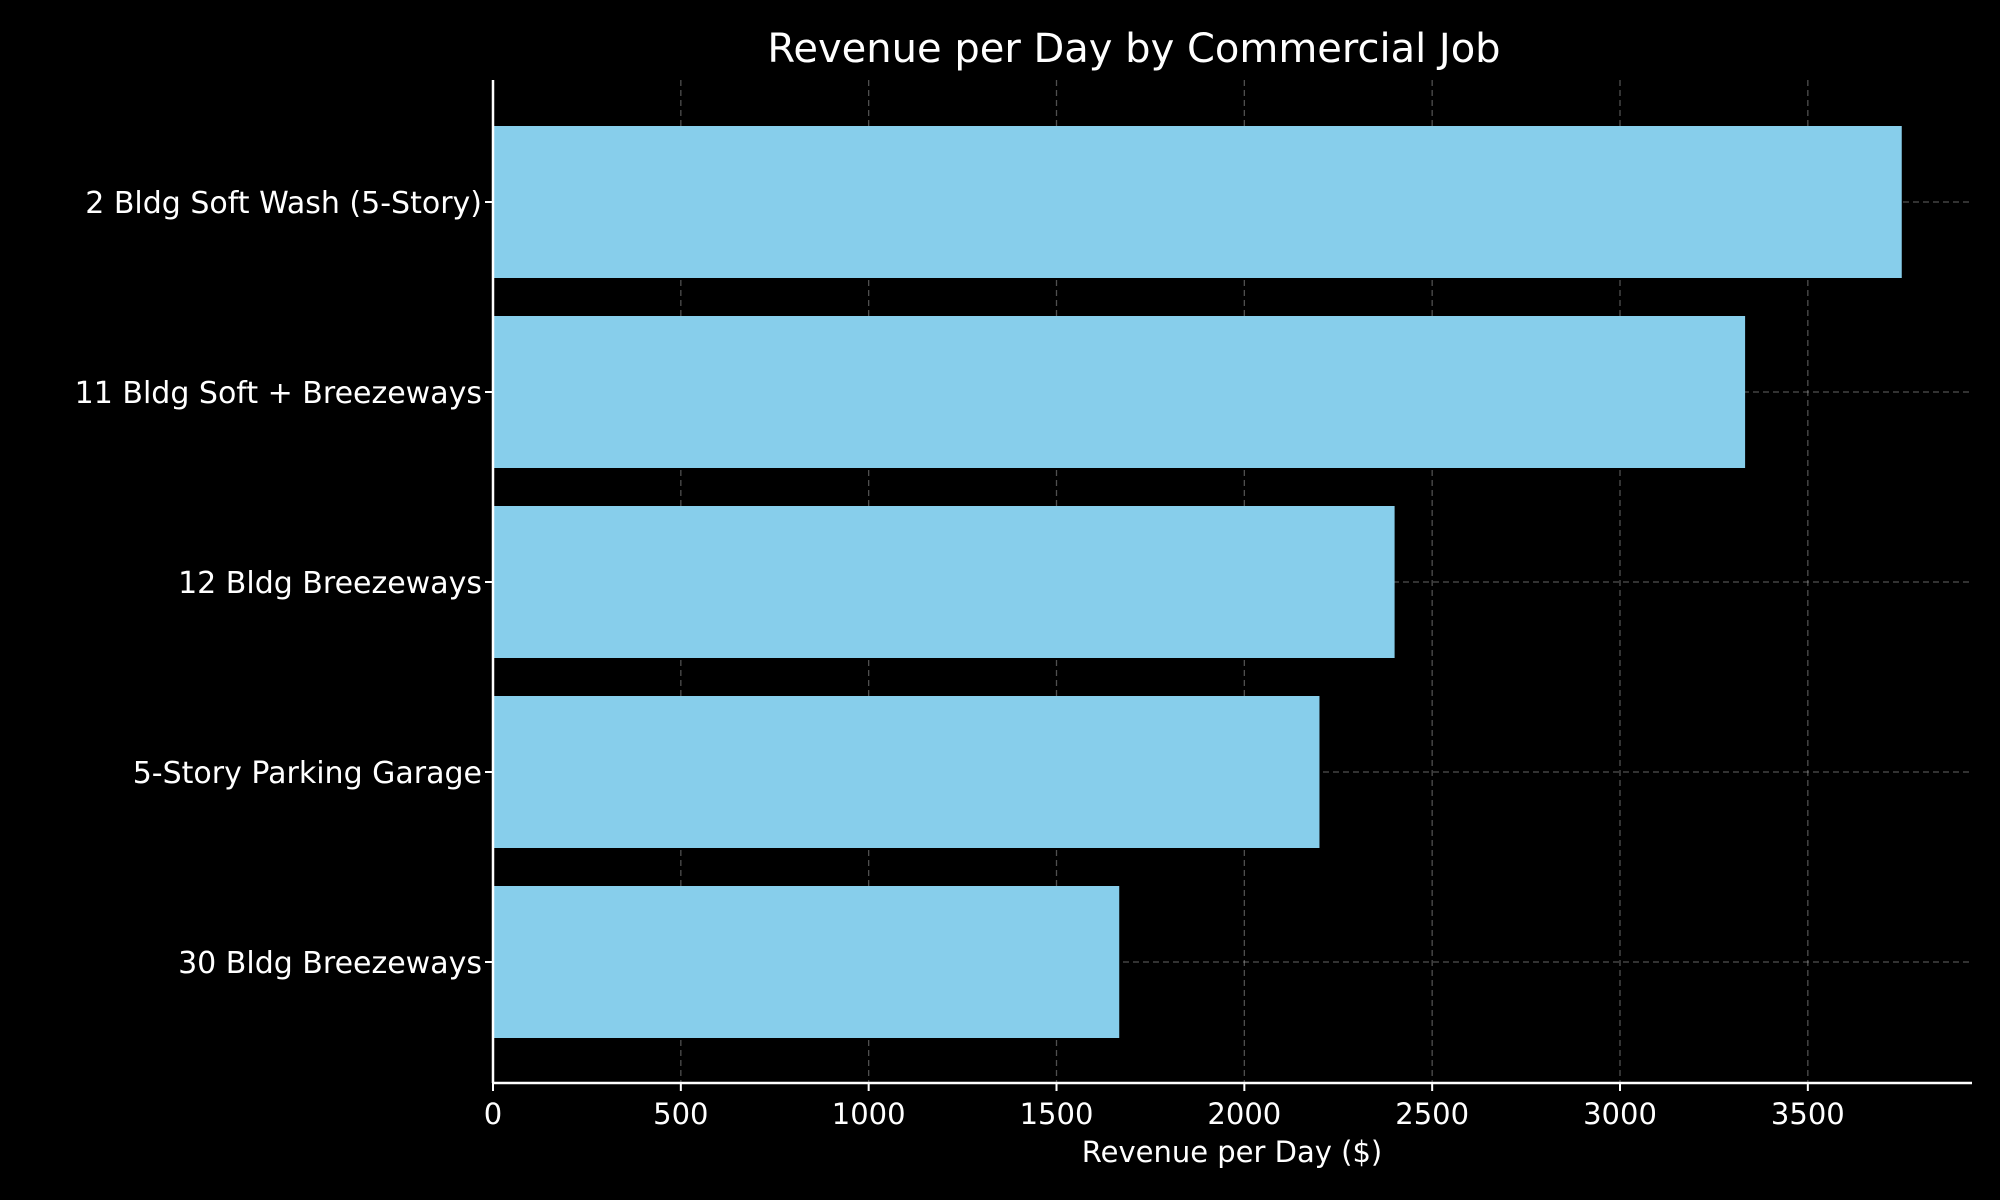 The image size is (2000, 1200). Describe the element at coordinates (330, 583) in the screenshot. I see `y-tick-label: 12 Bldg Breezeways` at that location.